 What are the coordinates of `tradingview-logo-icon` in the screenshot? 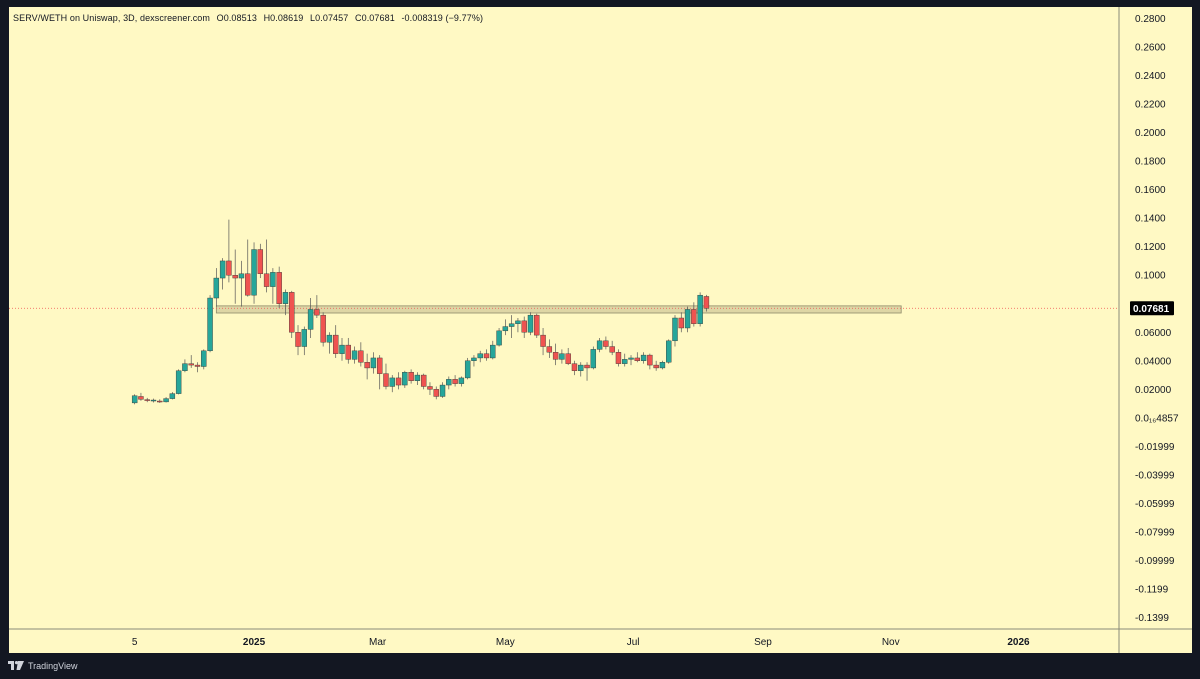 It's located at (16, 666).